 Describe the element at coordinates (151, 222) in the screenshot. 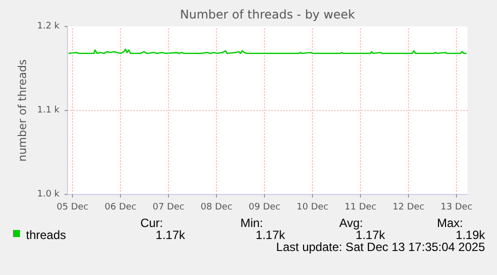

I see `text: Cur:` at that location.